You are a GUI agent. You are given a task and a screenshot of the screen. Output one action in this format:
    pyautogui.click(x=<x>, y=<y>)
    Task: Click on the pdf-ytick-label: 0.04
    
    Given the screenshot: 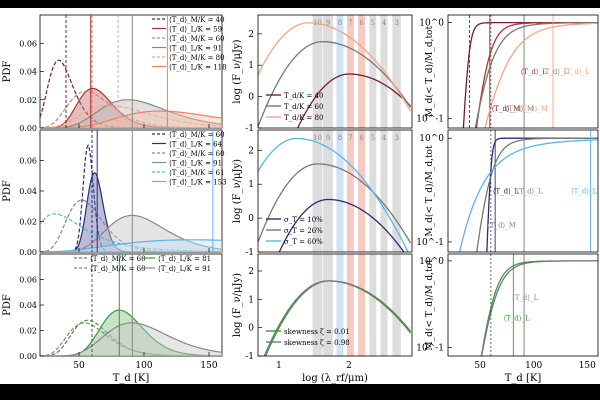 What is the action you would take?
    pyautogui.click(x=28, y=72)
    